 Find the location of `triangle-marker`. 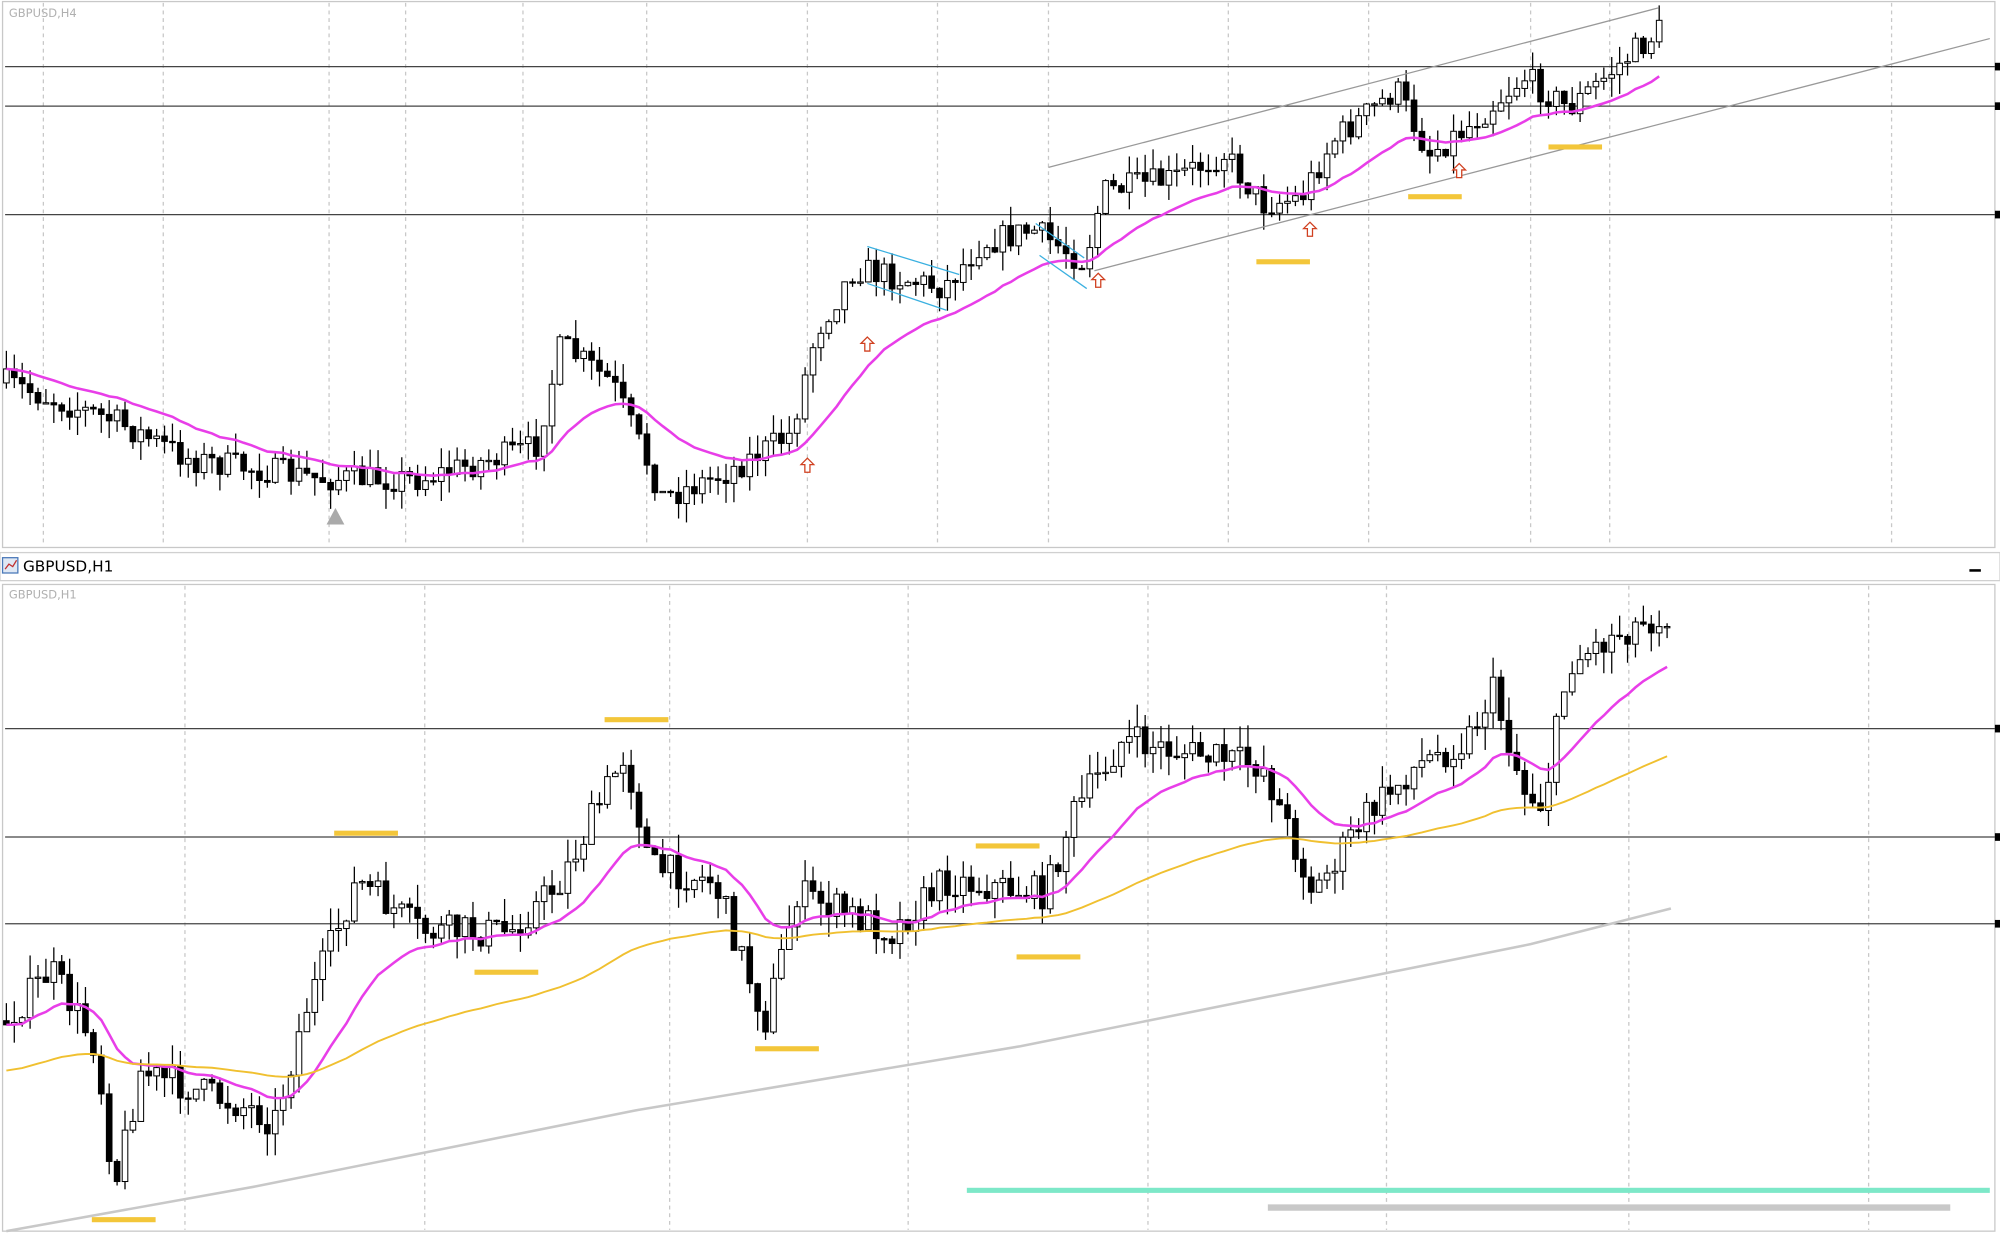

triangle-marker is located at coordinates (335, 516).